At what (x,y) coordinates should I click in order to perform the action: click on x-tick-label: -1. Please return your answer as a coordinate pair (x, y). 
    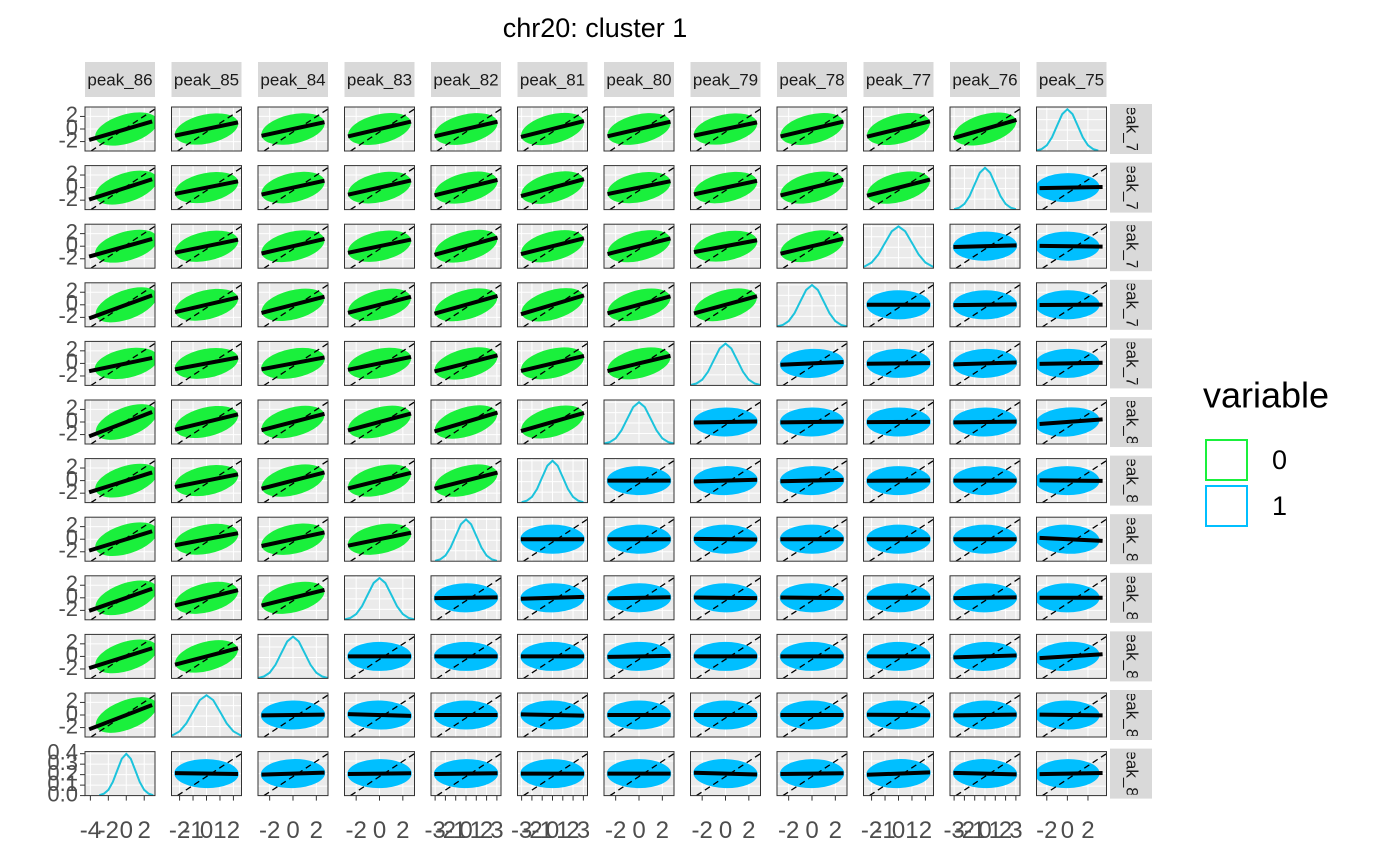
    Looking at the image, I should click on (192, 830).